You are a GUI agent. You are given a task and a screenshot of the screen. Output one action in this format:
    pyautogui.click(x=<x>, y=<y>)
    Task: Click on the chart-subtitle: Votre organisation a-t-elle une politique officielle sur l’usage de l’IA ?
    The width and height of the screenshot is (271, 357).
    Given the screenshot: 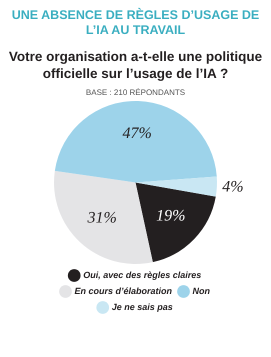 What is the action you would take?
    pyautogui.click(x=135, y=65)
    